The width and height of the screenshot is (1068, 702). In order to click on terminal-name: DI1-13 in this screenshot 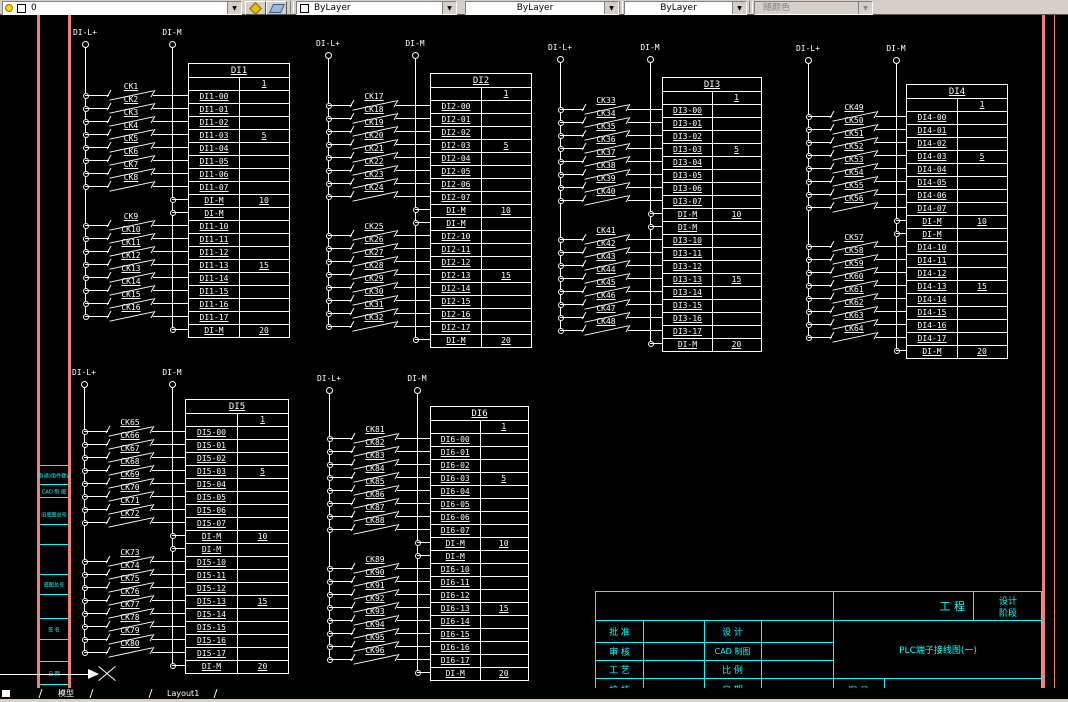, I will do `click(214, 265)`.